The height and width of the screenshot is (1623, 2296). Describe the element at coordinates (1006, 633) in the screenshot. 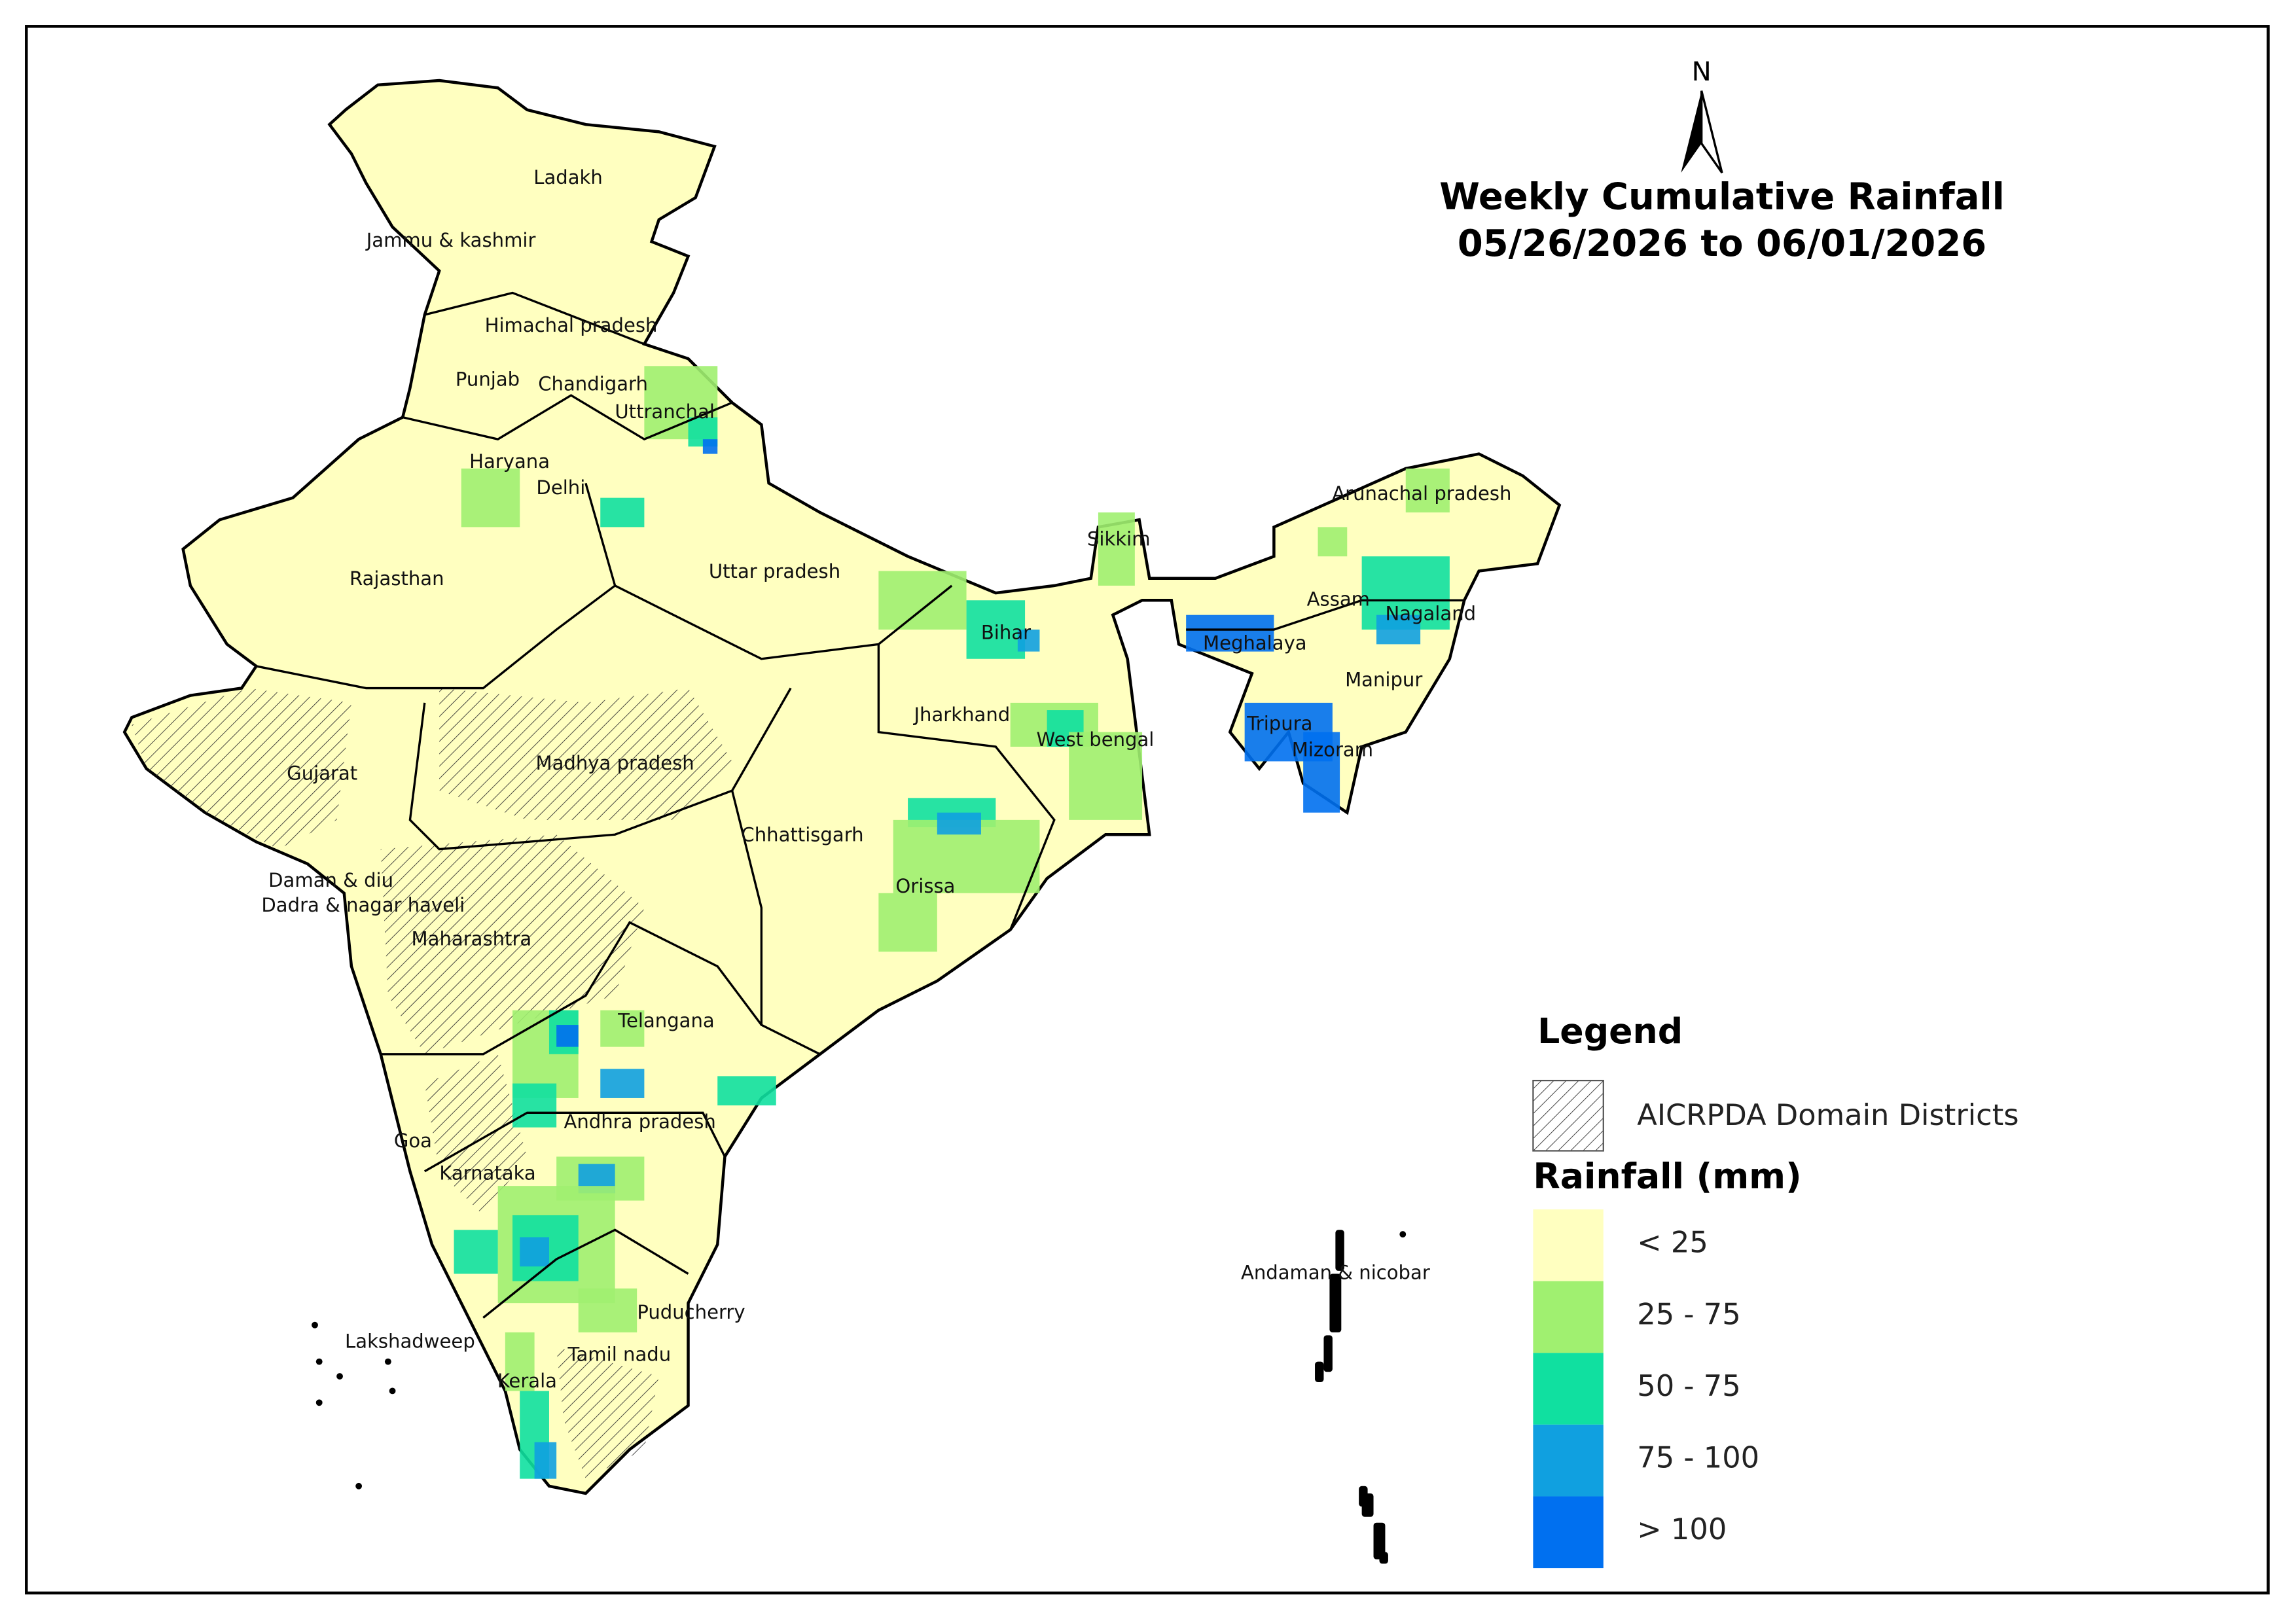

I see `state-label: Bihar` at that location.